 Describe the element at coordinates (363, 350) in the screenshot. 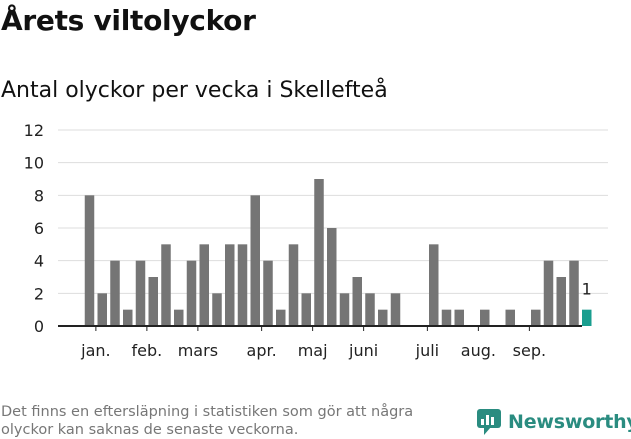

I see `x-tick-label: juni` at that location.